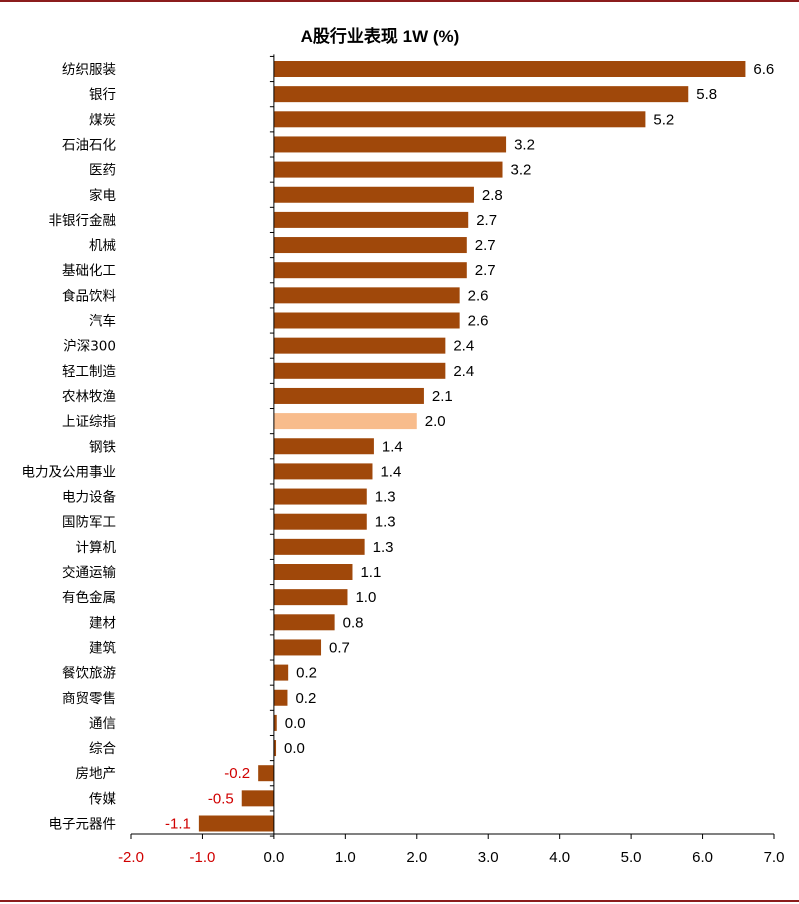  What do you see at coordinates (339, 647) in the screenshot?
I see `value-label: 0.7` at bounding box center [339, 647].